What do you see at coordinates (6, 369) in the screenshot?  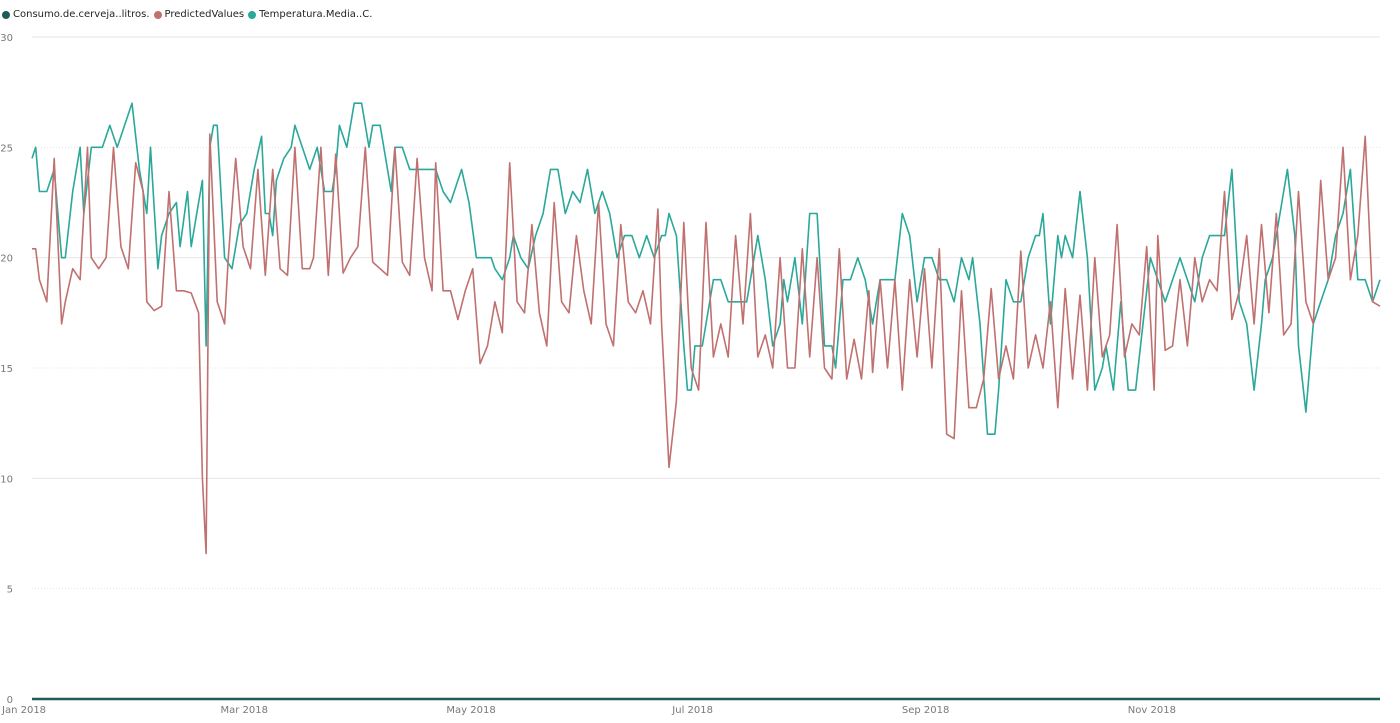 I see `y-tick-label-15: 15` at bounding box center [6, 369].